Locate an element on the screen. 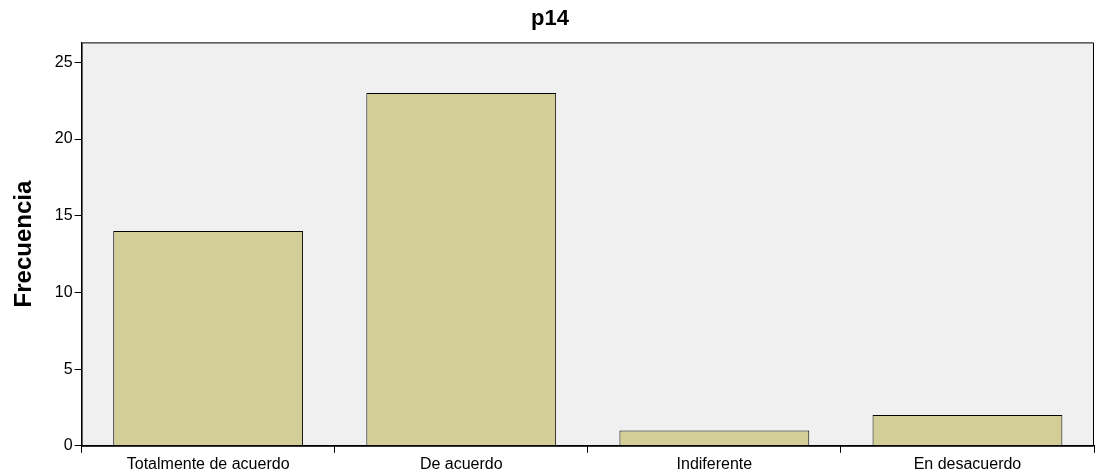 This screenshot has width=1100, height=476. chart-title: p14 is located at coordinates (550, 18).